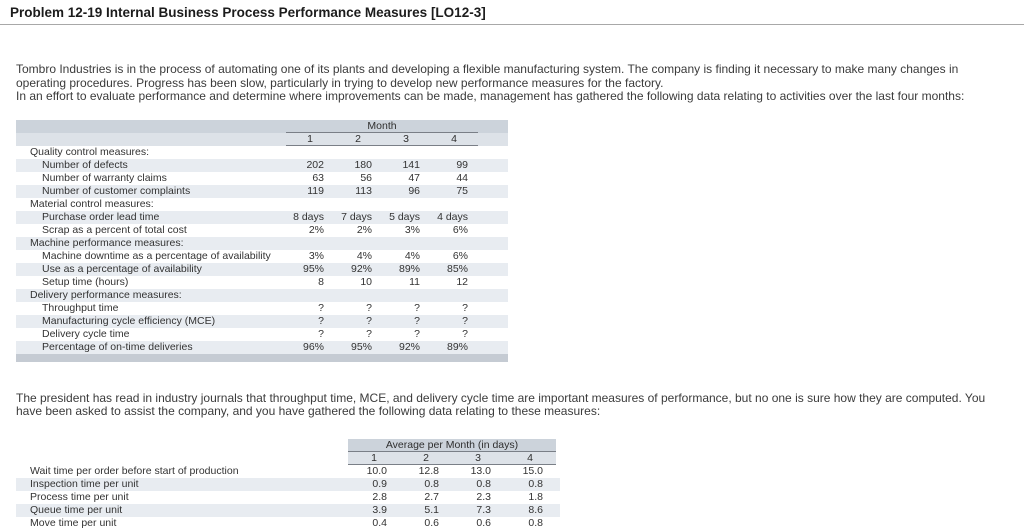 The height and width of the screenshot is (530, 1024). What do you see at coordinates (462, 164) in the screenshot?
I see `cell: 99` at bounding box center [462, 164].